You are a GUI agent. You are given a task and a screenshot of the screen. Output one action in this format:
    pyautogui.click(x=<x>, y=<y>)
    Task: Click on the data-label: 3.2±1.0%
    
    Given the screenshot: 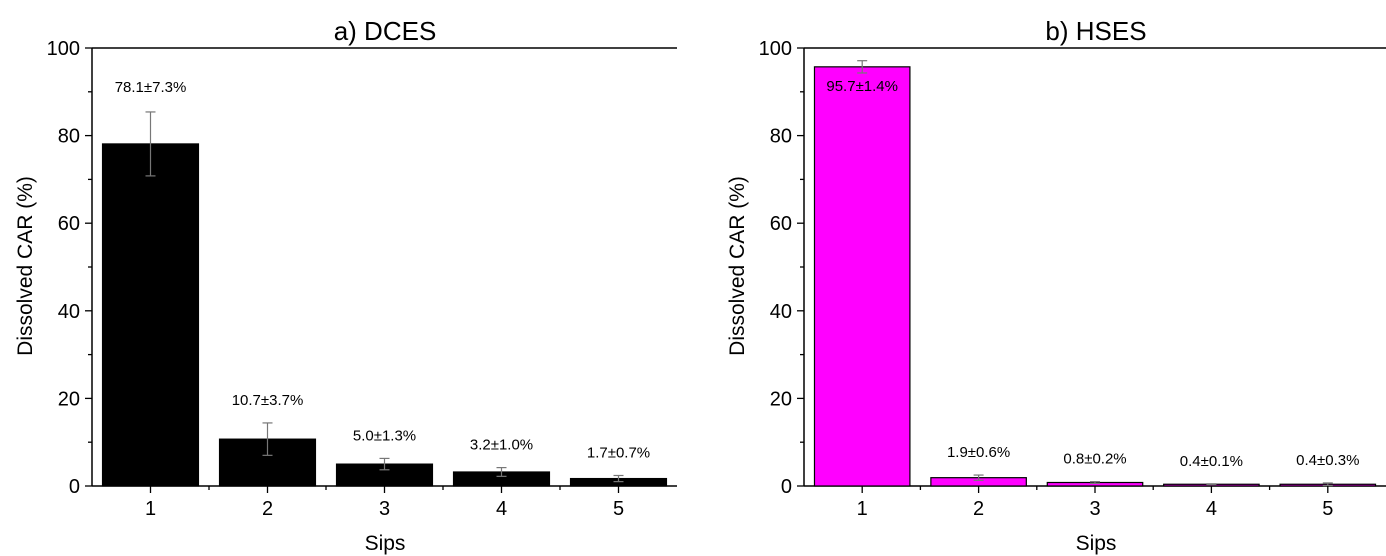 What is the action you would take?
    pyautogui.click(x=501, y=445)
    